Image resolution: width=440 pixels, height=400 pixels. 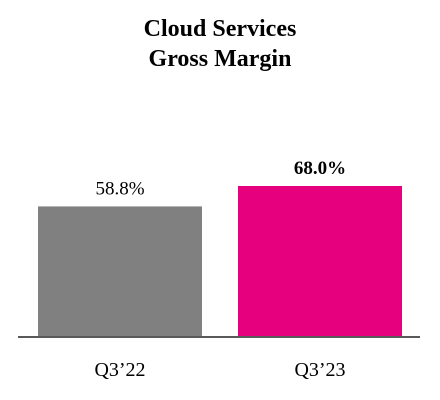 I want to click on chart-title-line-2: Gross Margin, so click(x=220, y=59).